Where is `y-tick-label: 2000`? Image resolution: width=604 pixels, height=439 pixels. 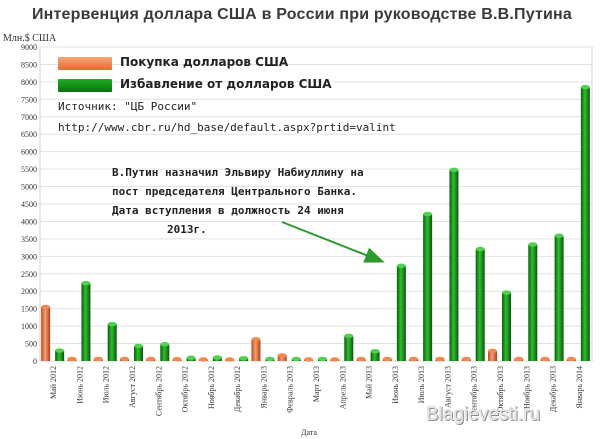 y-tick-label: 2000 is located at coordinates (29, 291).